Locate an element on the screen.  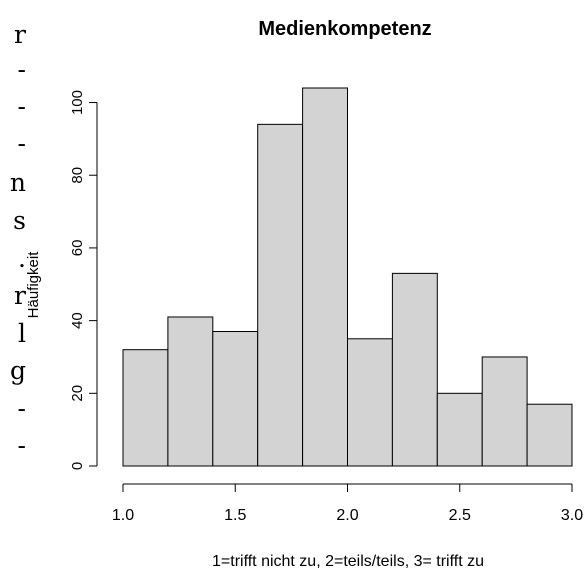
y-axis: 0 20 40 60 80 100 is located at coordinates (83, 280).